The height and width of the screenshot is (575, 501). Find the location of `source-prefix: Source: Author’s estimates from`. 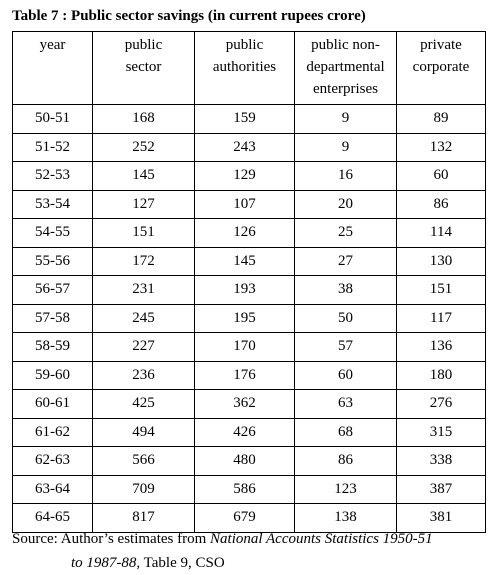

source-prefix: Source: Author’s estimates from is located at coordinates (111, 539).